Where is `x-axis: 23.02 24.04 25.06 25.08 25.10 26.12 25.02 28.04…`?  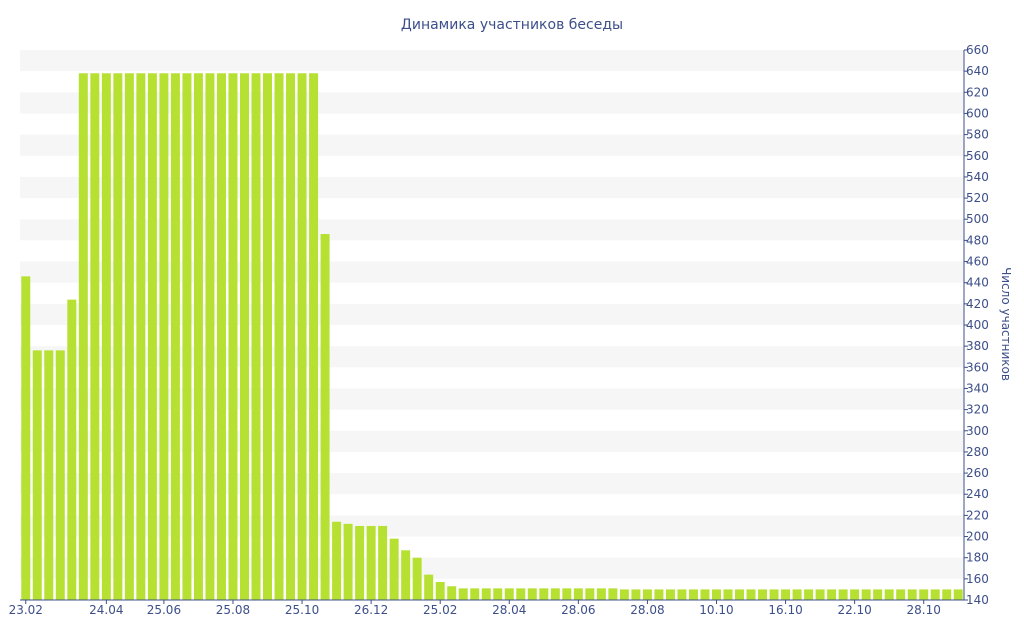
x-axis: 23.02 24.04 25.06 25.08 25.10 26.12 25.02 28.04… is located at coordinates (486, 608).